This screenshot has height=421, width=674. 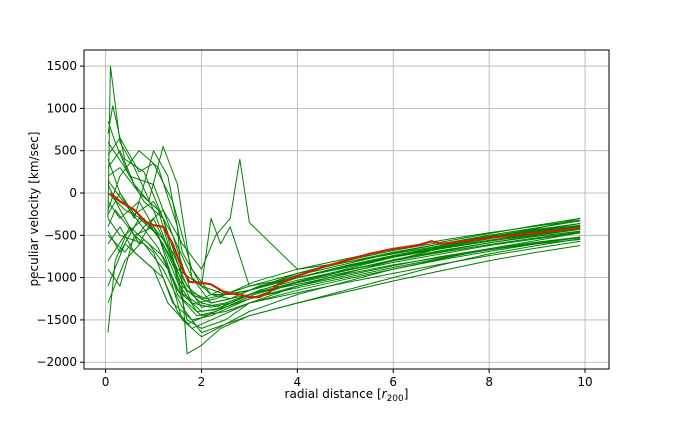 What do you see at coordinates (65, 151) in the screenshot?
I see `y-tick-label: 500` at bounding box center [65, 151].